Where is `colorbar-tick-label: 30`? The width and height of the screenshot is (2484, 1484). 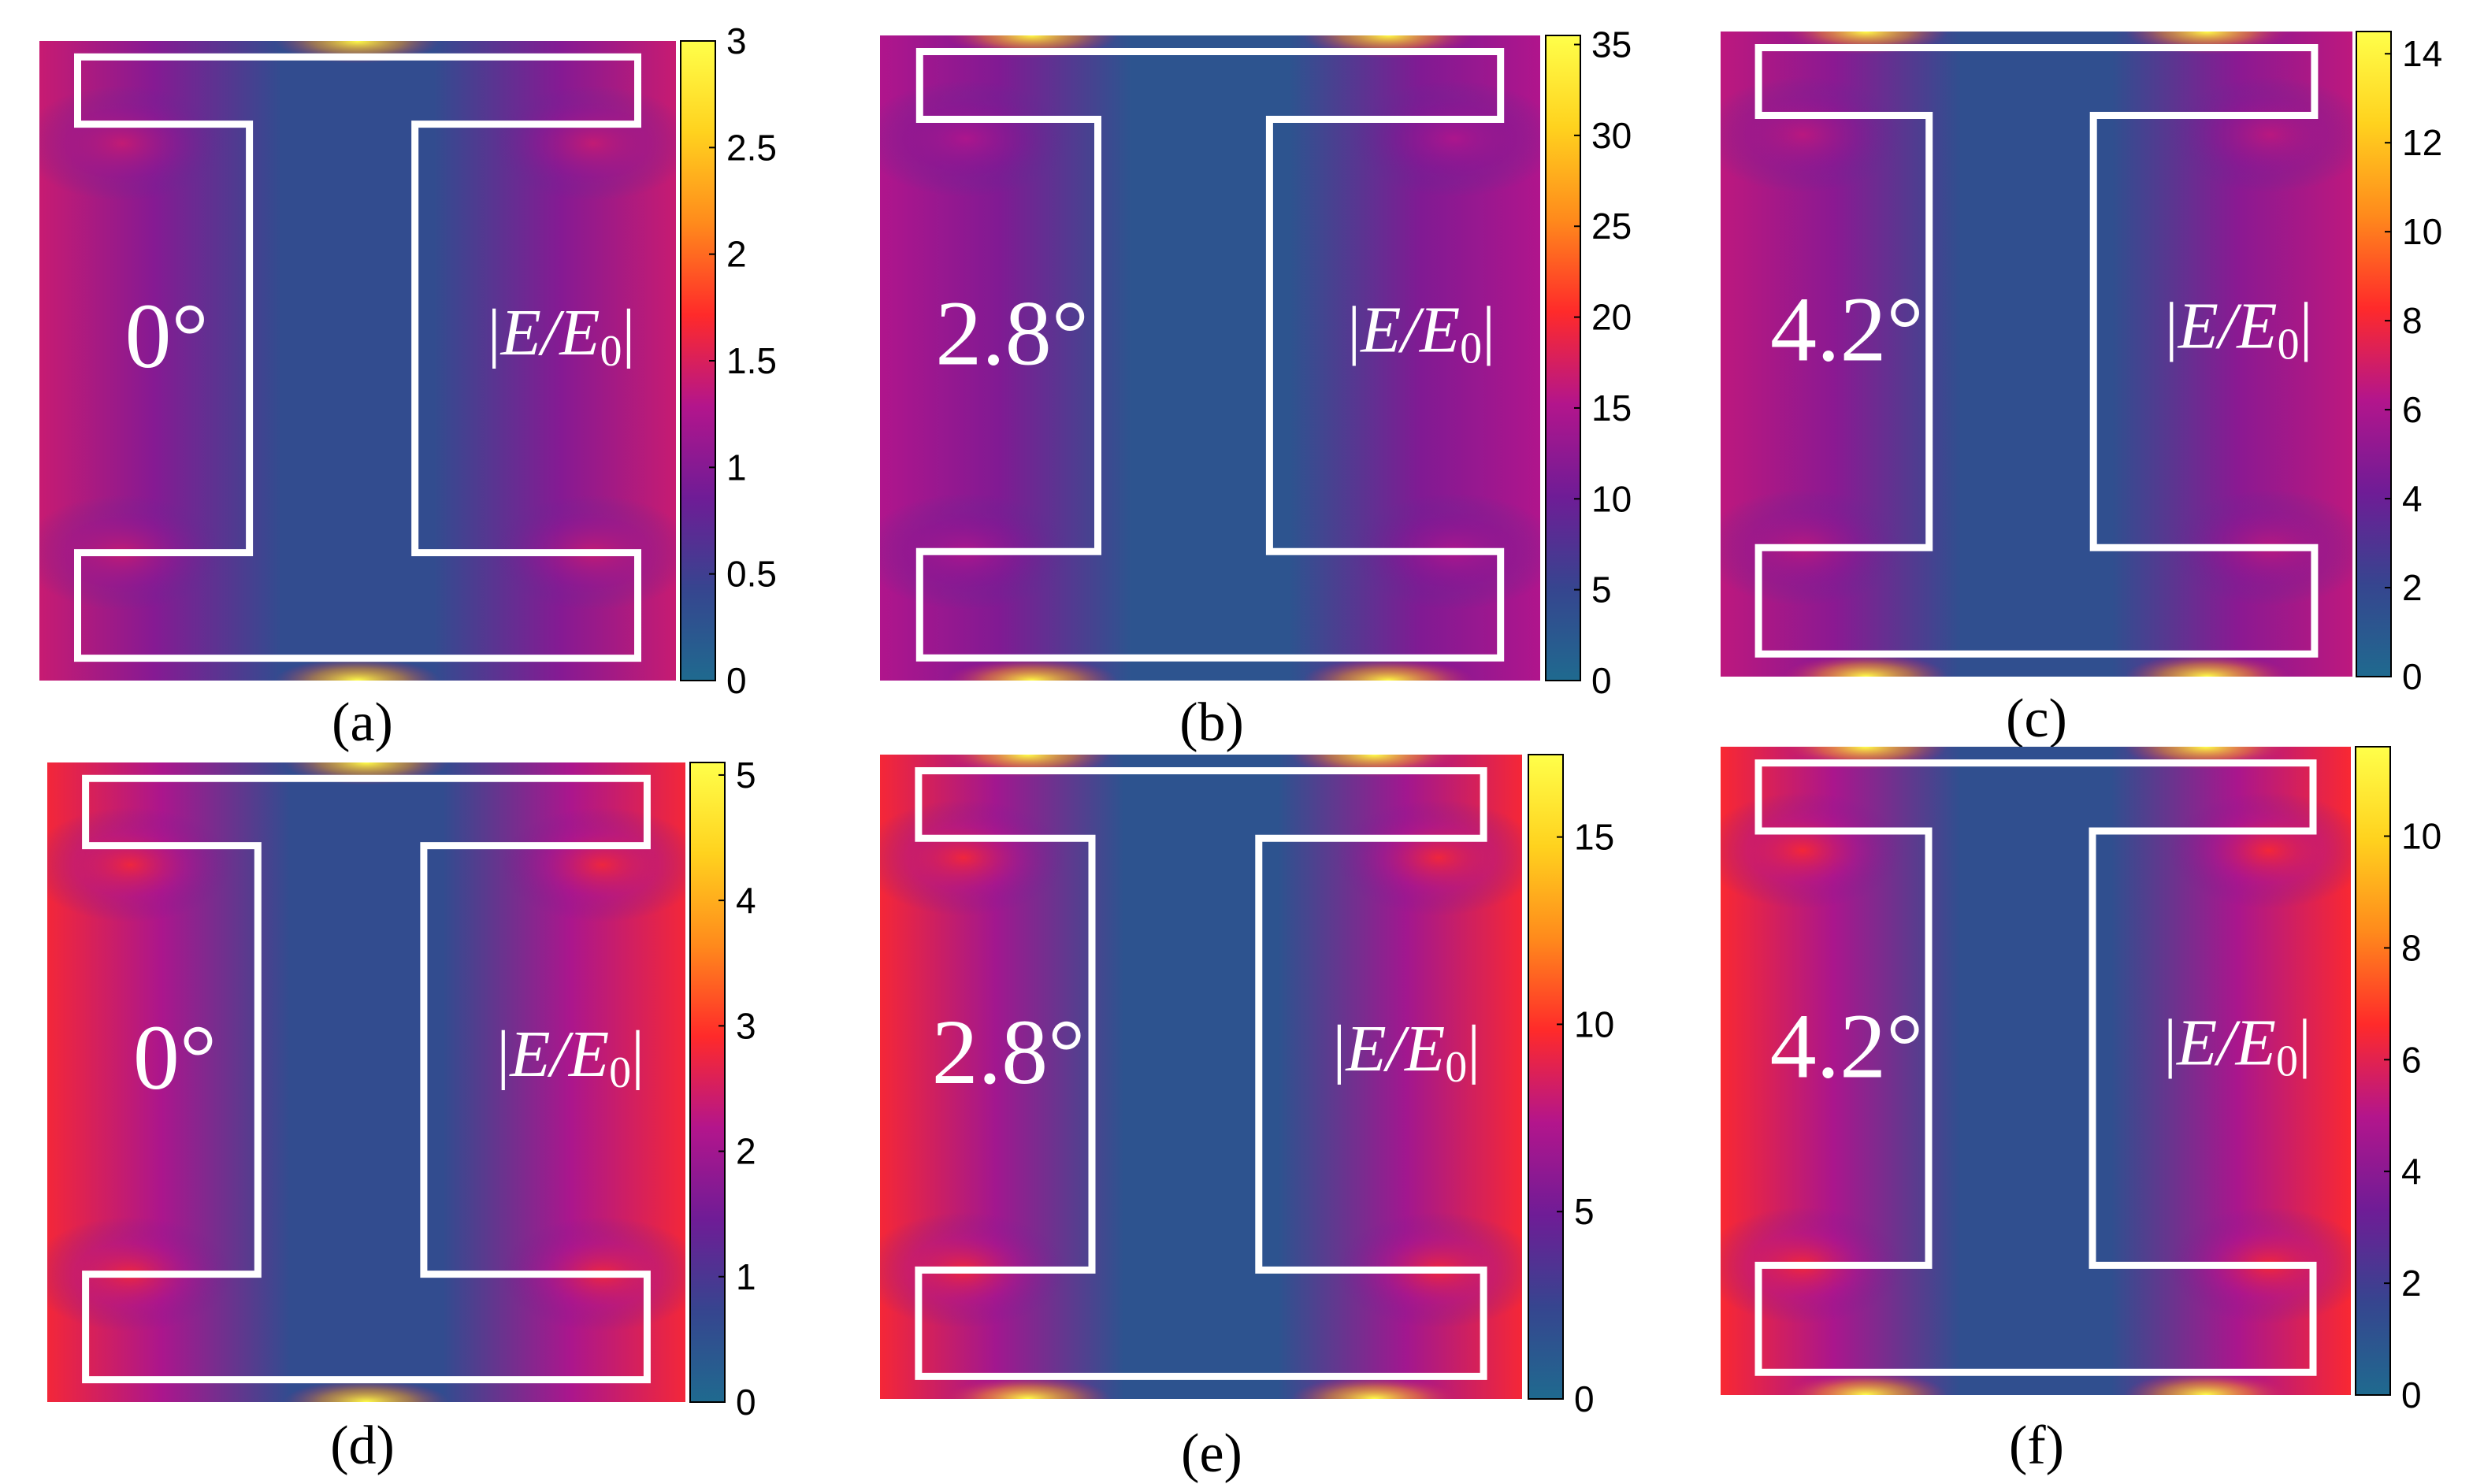
colorbar-tick-label: 30 is located at coordinates (1611, 135).